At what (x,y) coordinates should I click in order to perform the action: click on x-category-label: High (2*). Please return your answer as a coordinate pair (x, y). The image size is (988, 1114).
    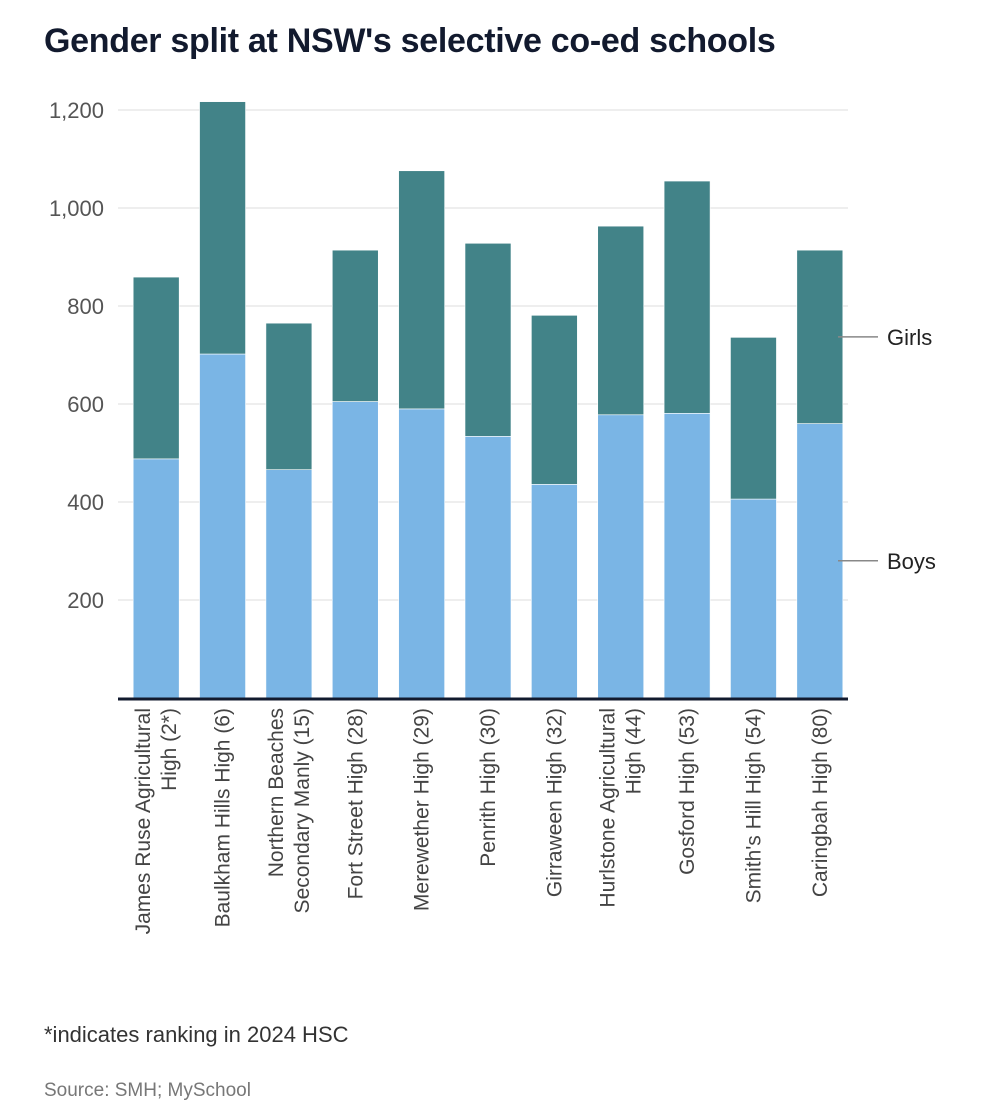
    Looking at the image, I should click on (169, 749).